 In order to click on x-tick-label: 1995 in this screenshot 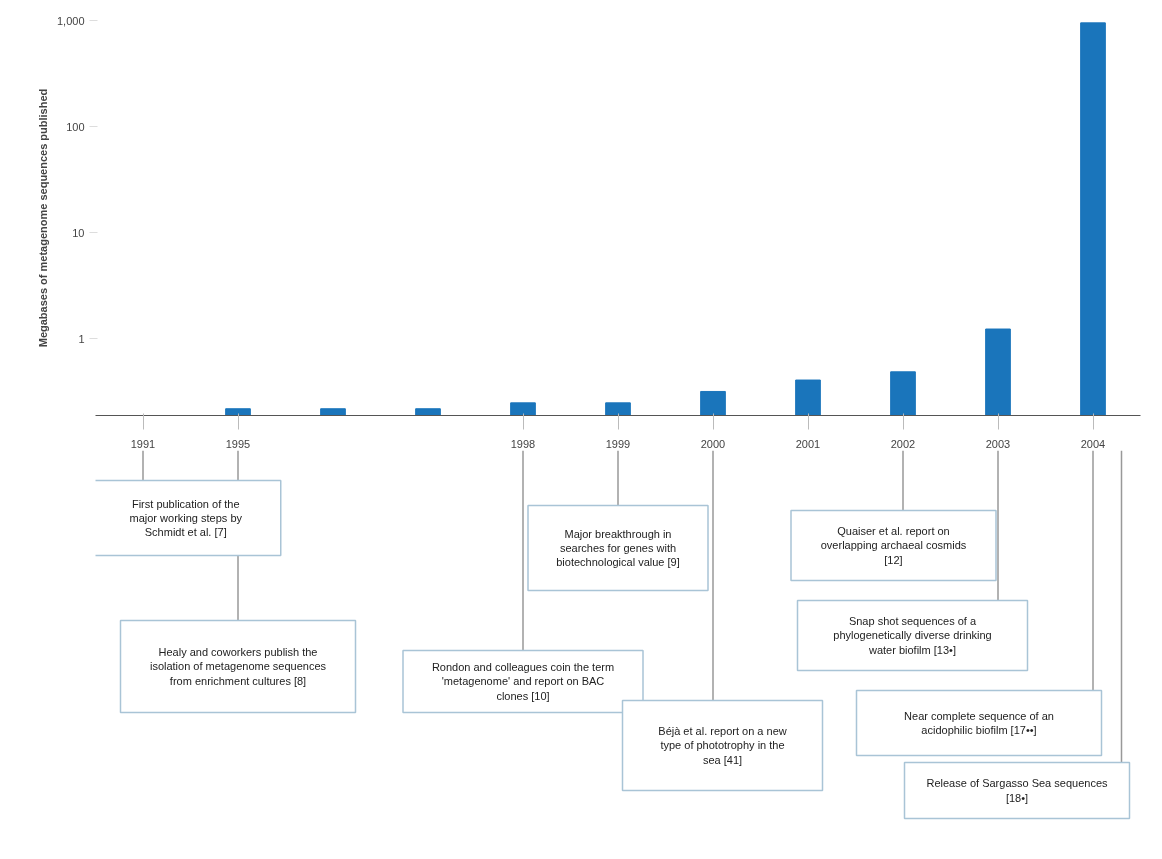, I will do `click(238, 443)`.